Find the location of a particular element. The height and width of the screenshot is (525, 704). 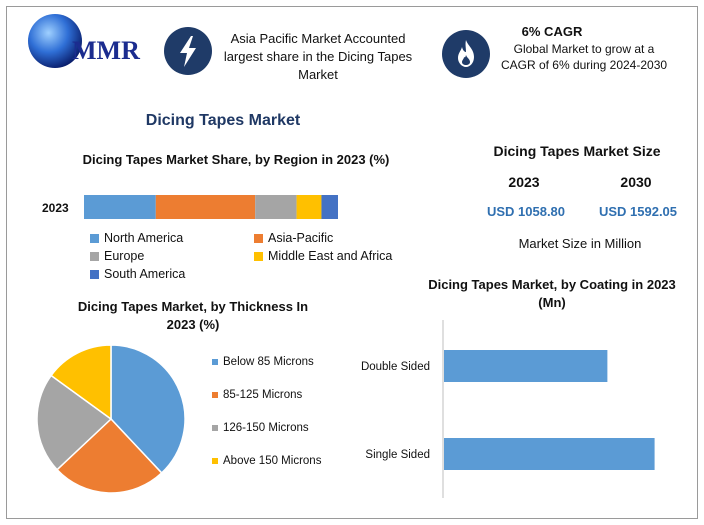

flame-icon is located at coordinates (466, 54).